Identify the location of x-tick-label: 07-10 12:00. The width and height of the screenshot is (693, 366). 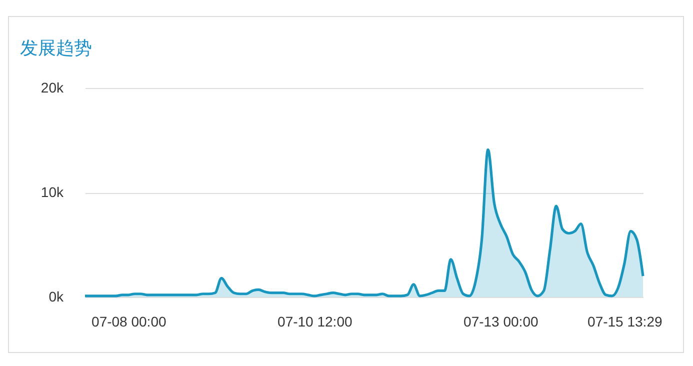
(315, 322).